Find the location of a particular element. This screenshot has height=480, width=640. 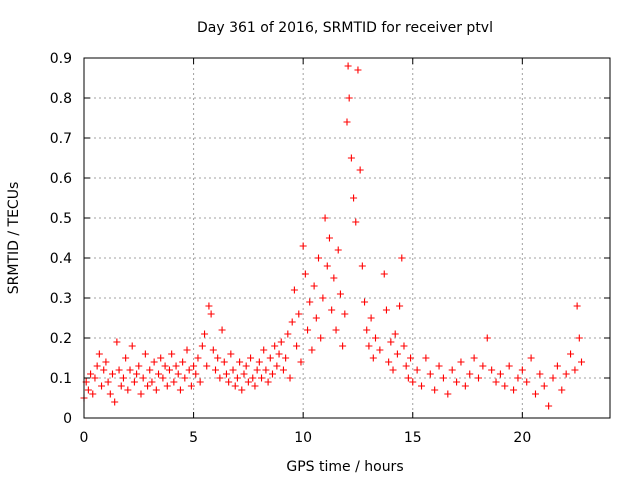

x-axis-label: GPS time / hours is located at coordinates (344, 467).